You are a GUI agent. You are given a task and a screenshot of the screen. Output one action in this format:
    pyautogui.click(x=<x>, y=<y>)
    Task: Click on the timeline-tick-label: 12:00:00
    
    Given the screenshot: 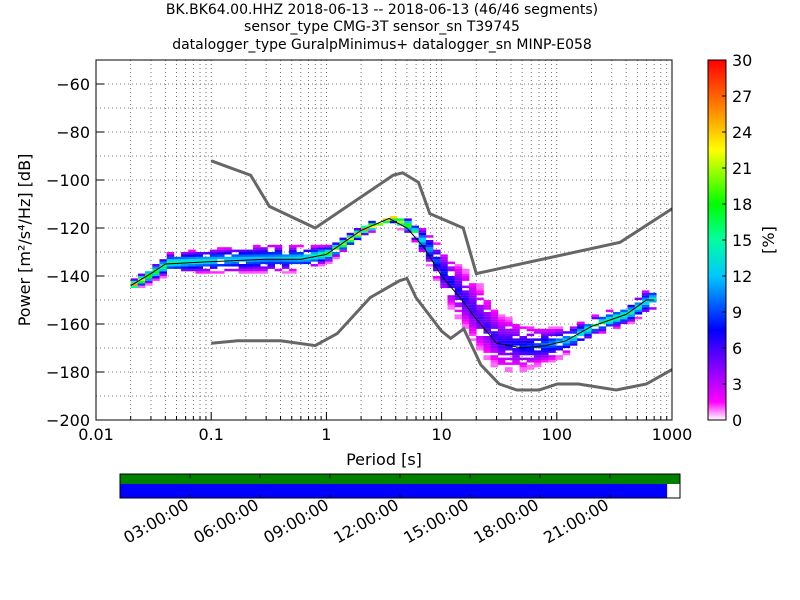 What is the action you would take?
    pyautogui.click(x=366, y=521)
    